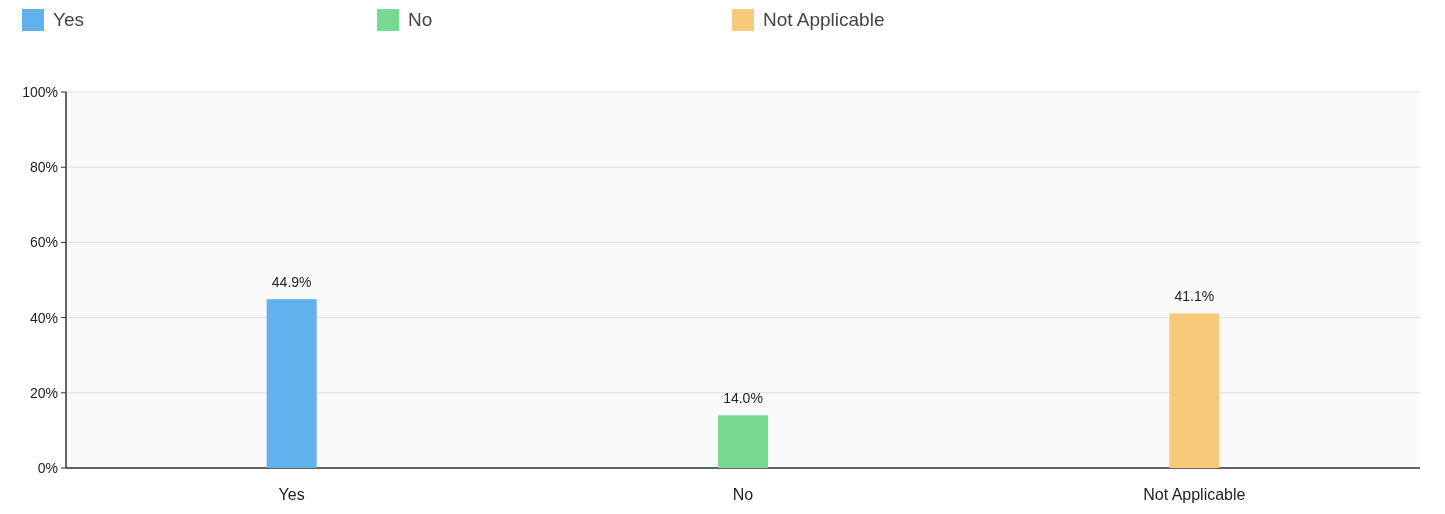 The height and width of the screenshot is (514, 1445). Describe the element at coordinates (68, 19) in the screenshot. I see `legend-label: Yes` at that location.